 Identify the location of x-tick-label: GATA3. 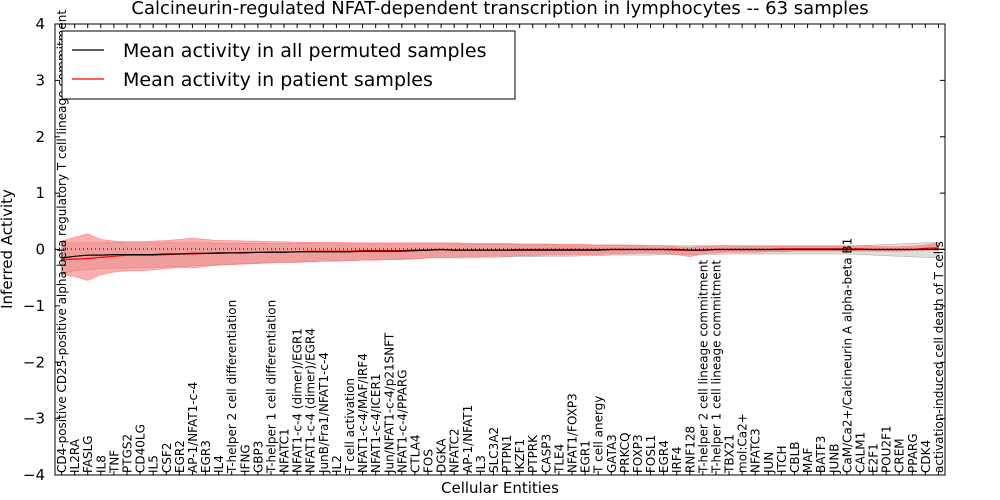
(612, 453).